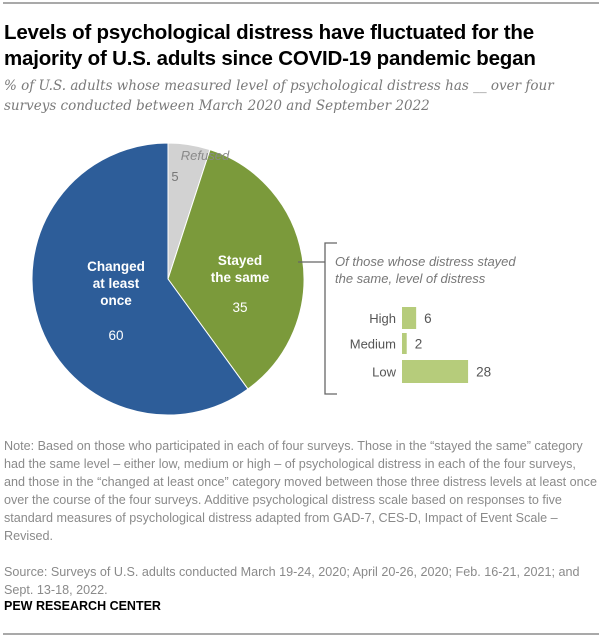 The height and width of the screenshot is (637, 602). What do you see at coordinates (240, 260) in the screenshot?
I see `stayed-label-line1: Stayed` at bounding box center [240, 260].